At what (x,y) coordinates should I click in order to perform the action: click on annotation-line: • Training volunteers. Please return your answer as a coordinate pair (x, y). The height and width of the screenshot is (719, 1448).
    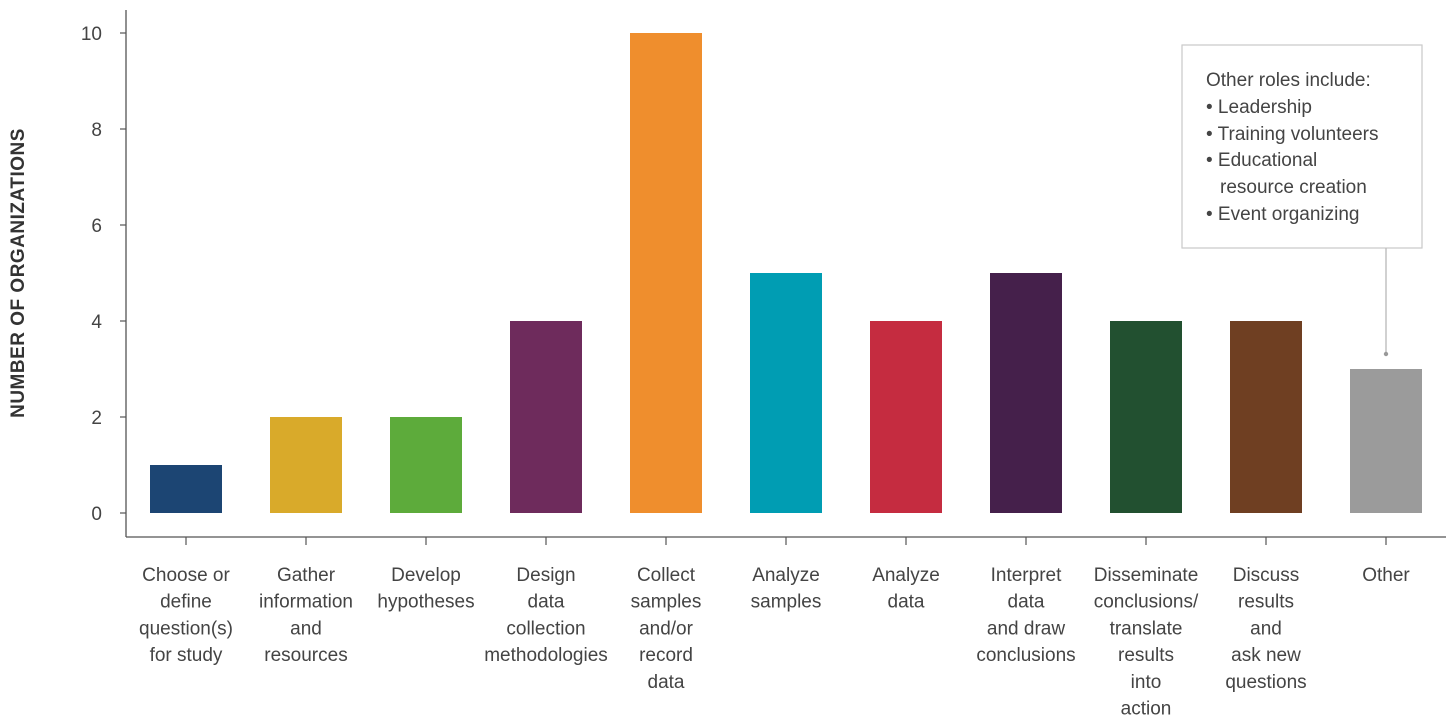
    Looking at the image, I should click on (1292, 134).